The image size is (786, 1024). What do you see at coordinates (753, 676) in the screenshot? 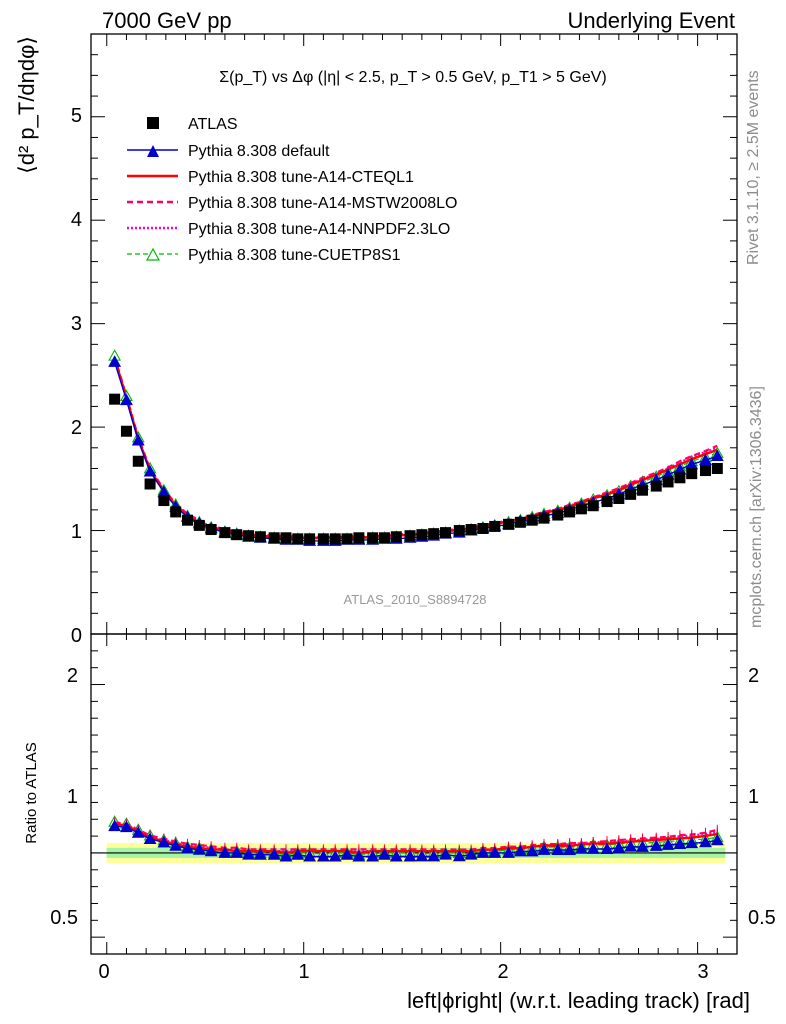
I see `ratio-ytick-label-right: 2` at bounding box center [753, 676].